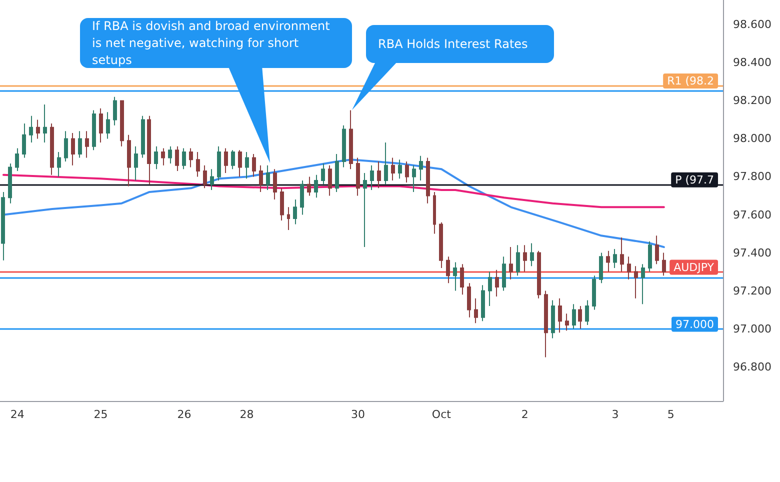  What do you see at coordinates (17, 414) in the screenshot?
I see `x-tick-label: 24` at bounding box center [17, 414].